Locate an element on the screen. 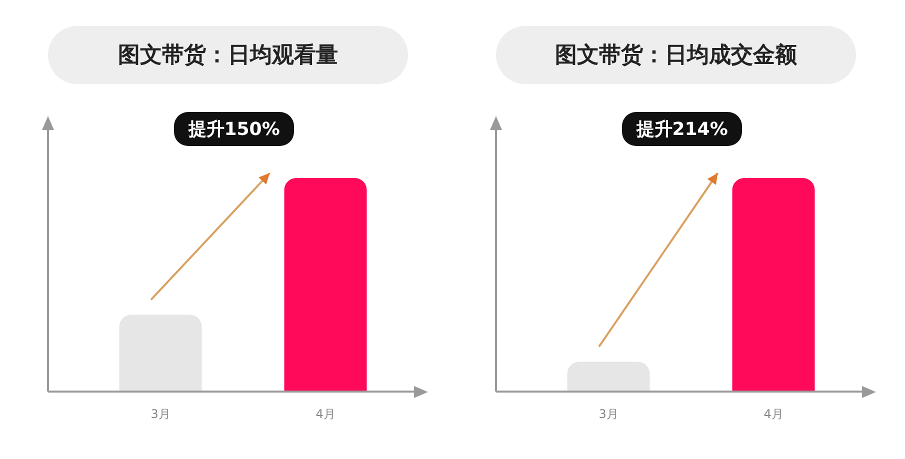  chart-title: 图文带货：日均成交金额 is located at coordinates (676, 55).